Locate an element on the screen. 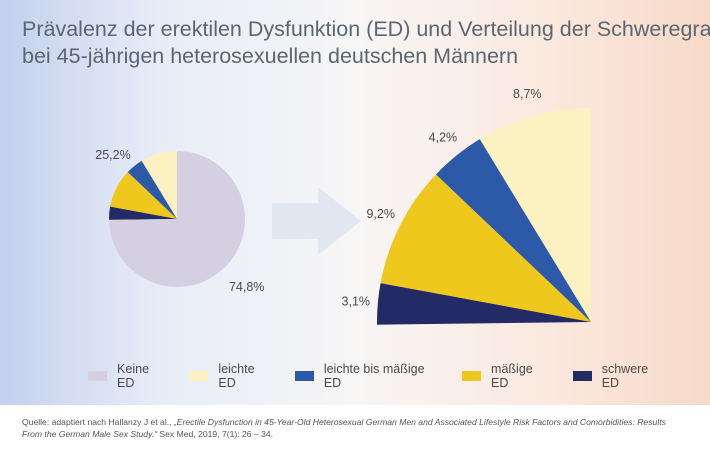  data-label-ed-total: 25,2% is located at coordinates (112, 155).